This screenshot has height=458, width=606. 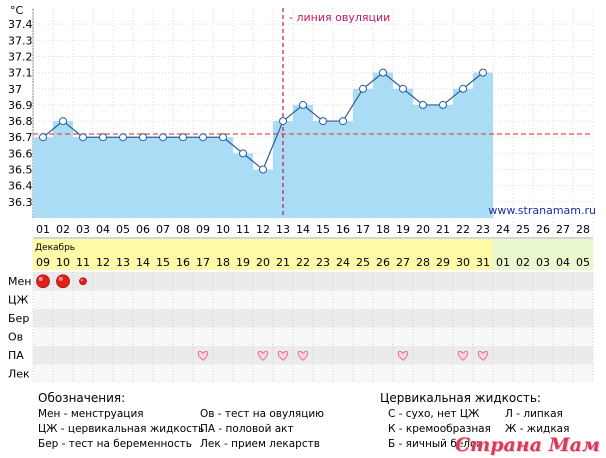 I want to click on date-label: 27, so click(x=403, y=262).